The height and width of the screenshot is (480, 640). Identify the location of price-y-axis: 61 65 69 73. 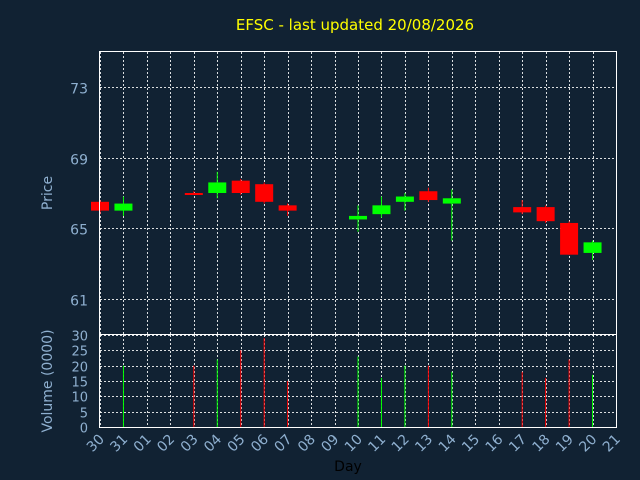
(79, 196).